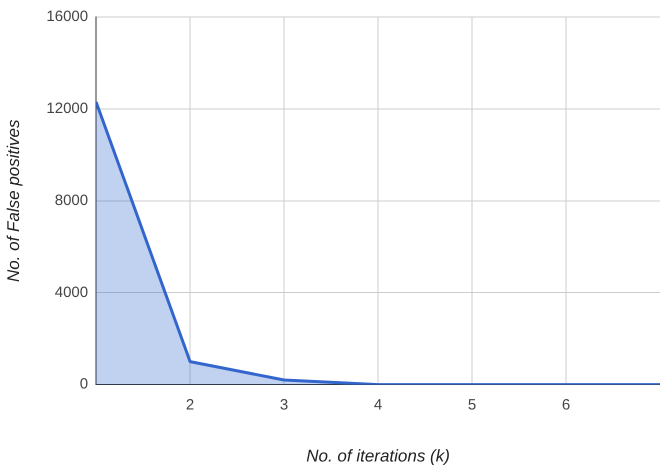 This screenshot has height=471, width=660. Describe the element at coordinates (67, 17) in the screenshot. I see `y-tick-label: 16000` at that location.